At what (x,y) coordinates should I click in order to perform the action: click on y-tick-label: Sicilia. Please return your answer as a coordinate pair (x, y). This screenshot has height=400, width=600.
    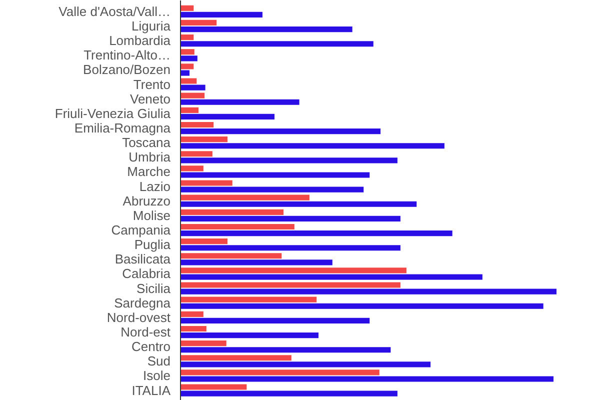
    Looking at the image, I should click on (154, 288).